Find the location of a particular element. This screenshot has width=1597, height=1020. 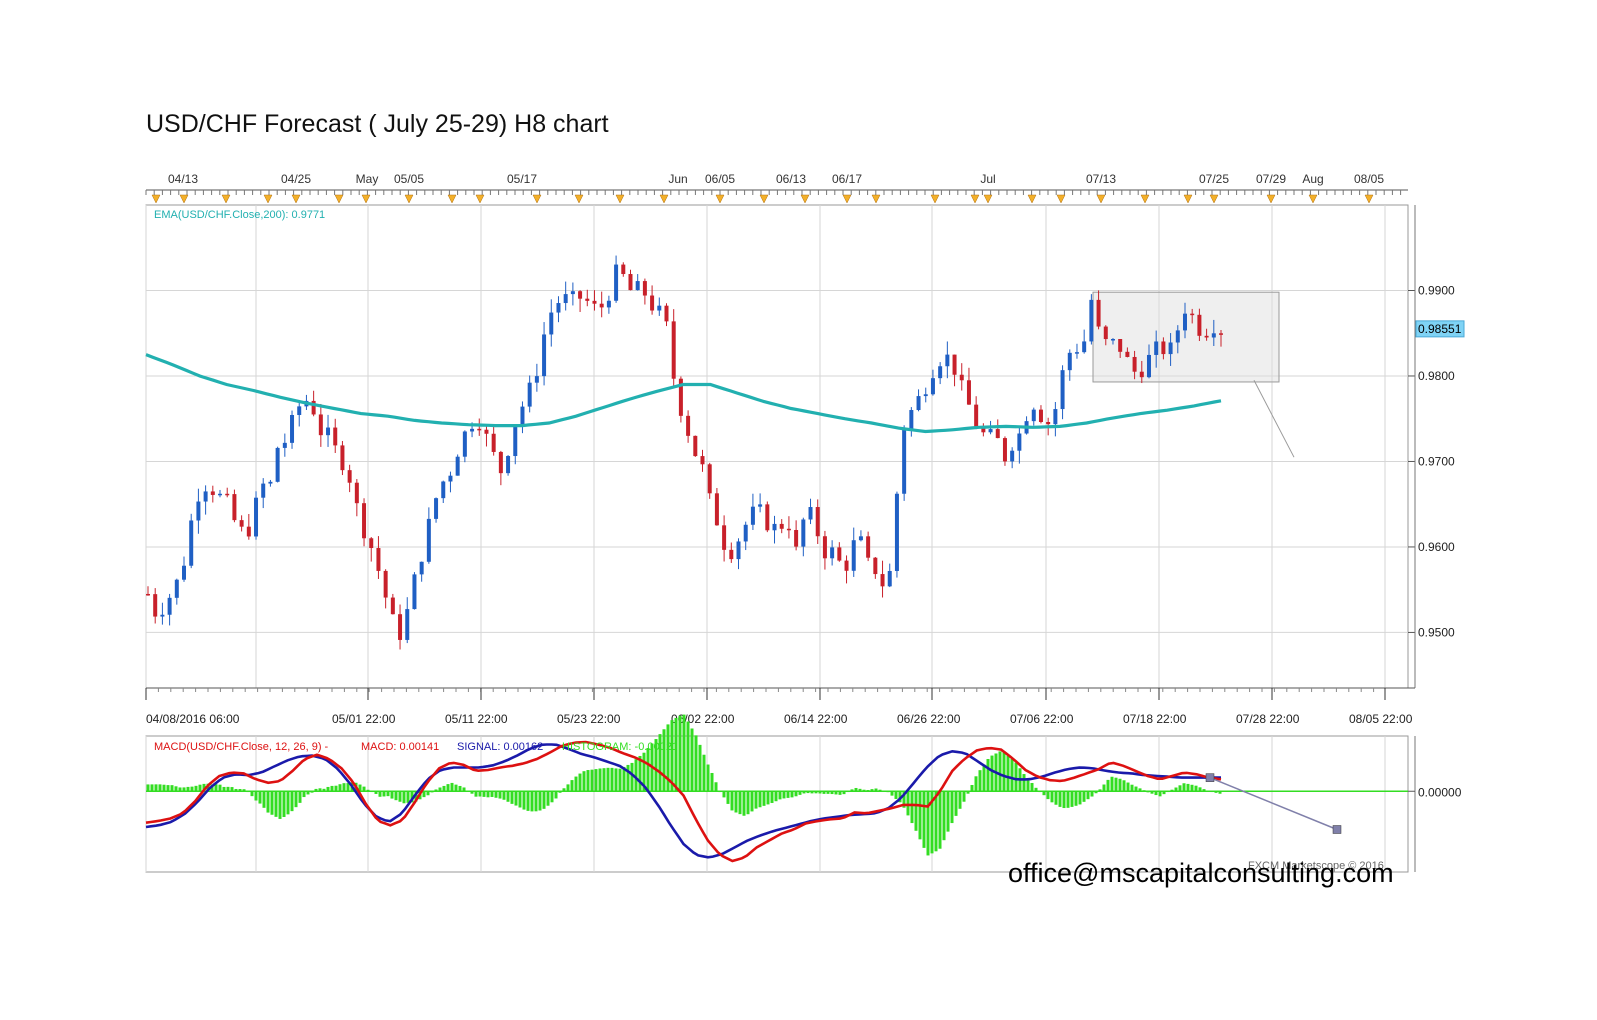

last-price-label: 0.98551 is located at coordinates (1440, 329).